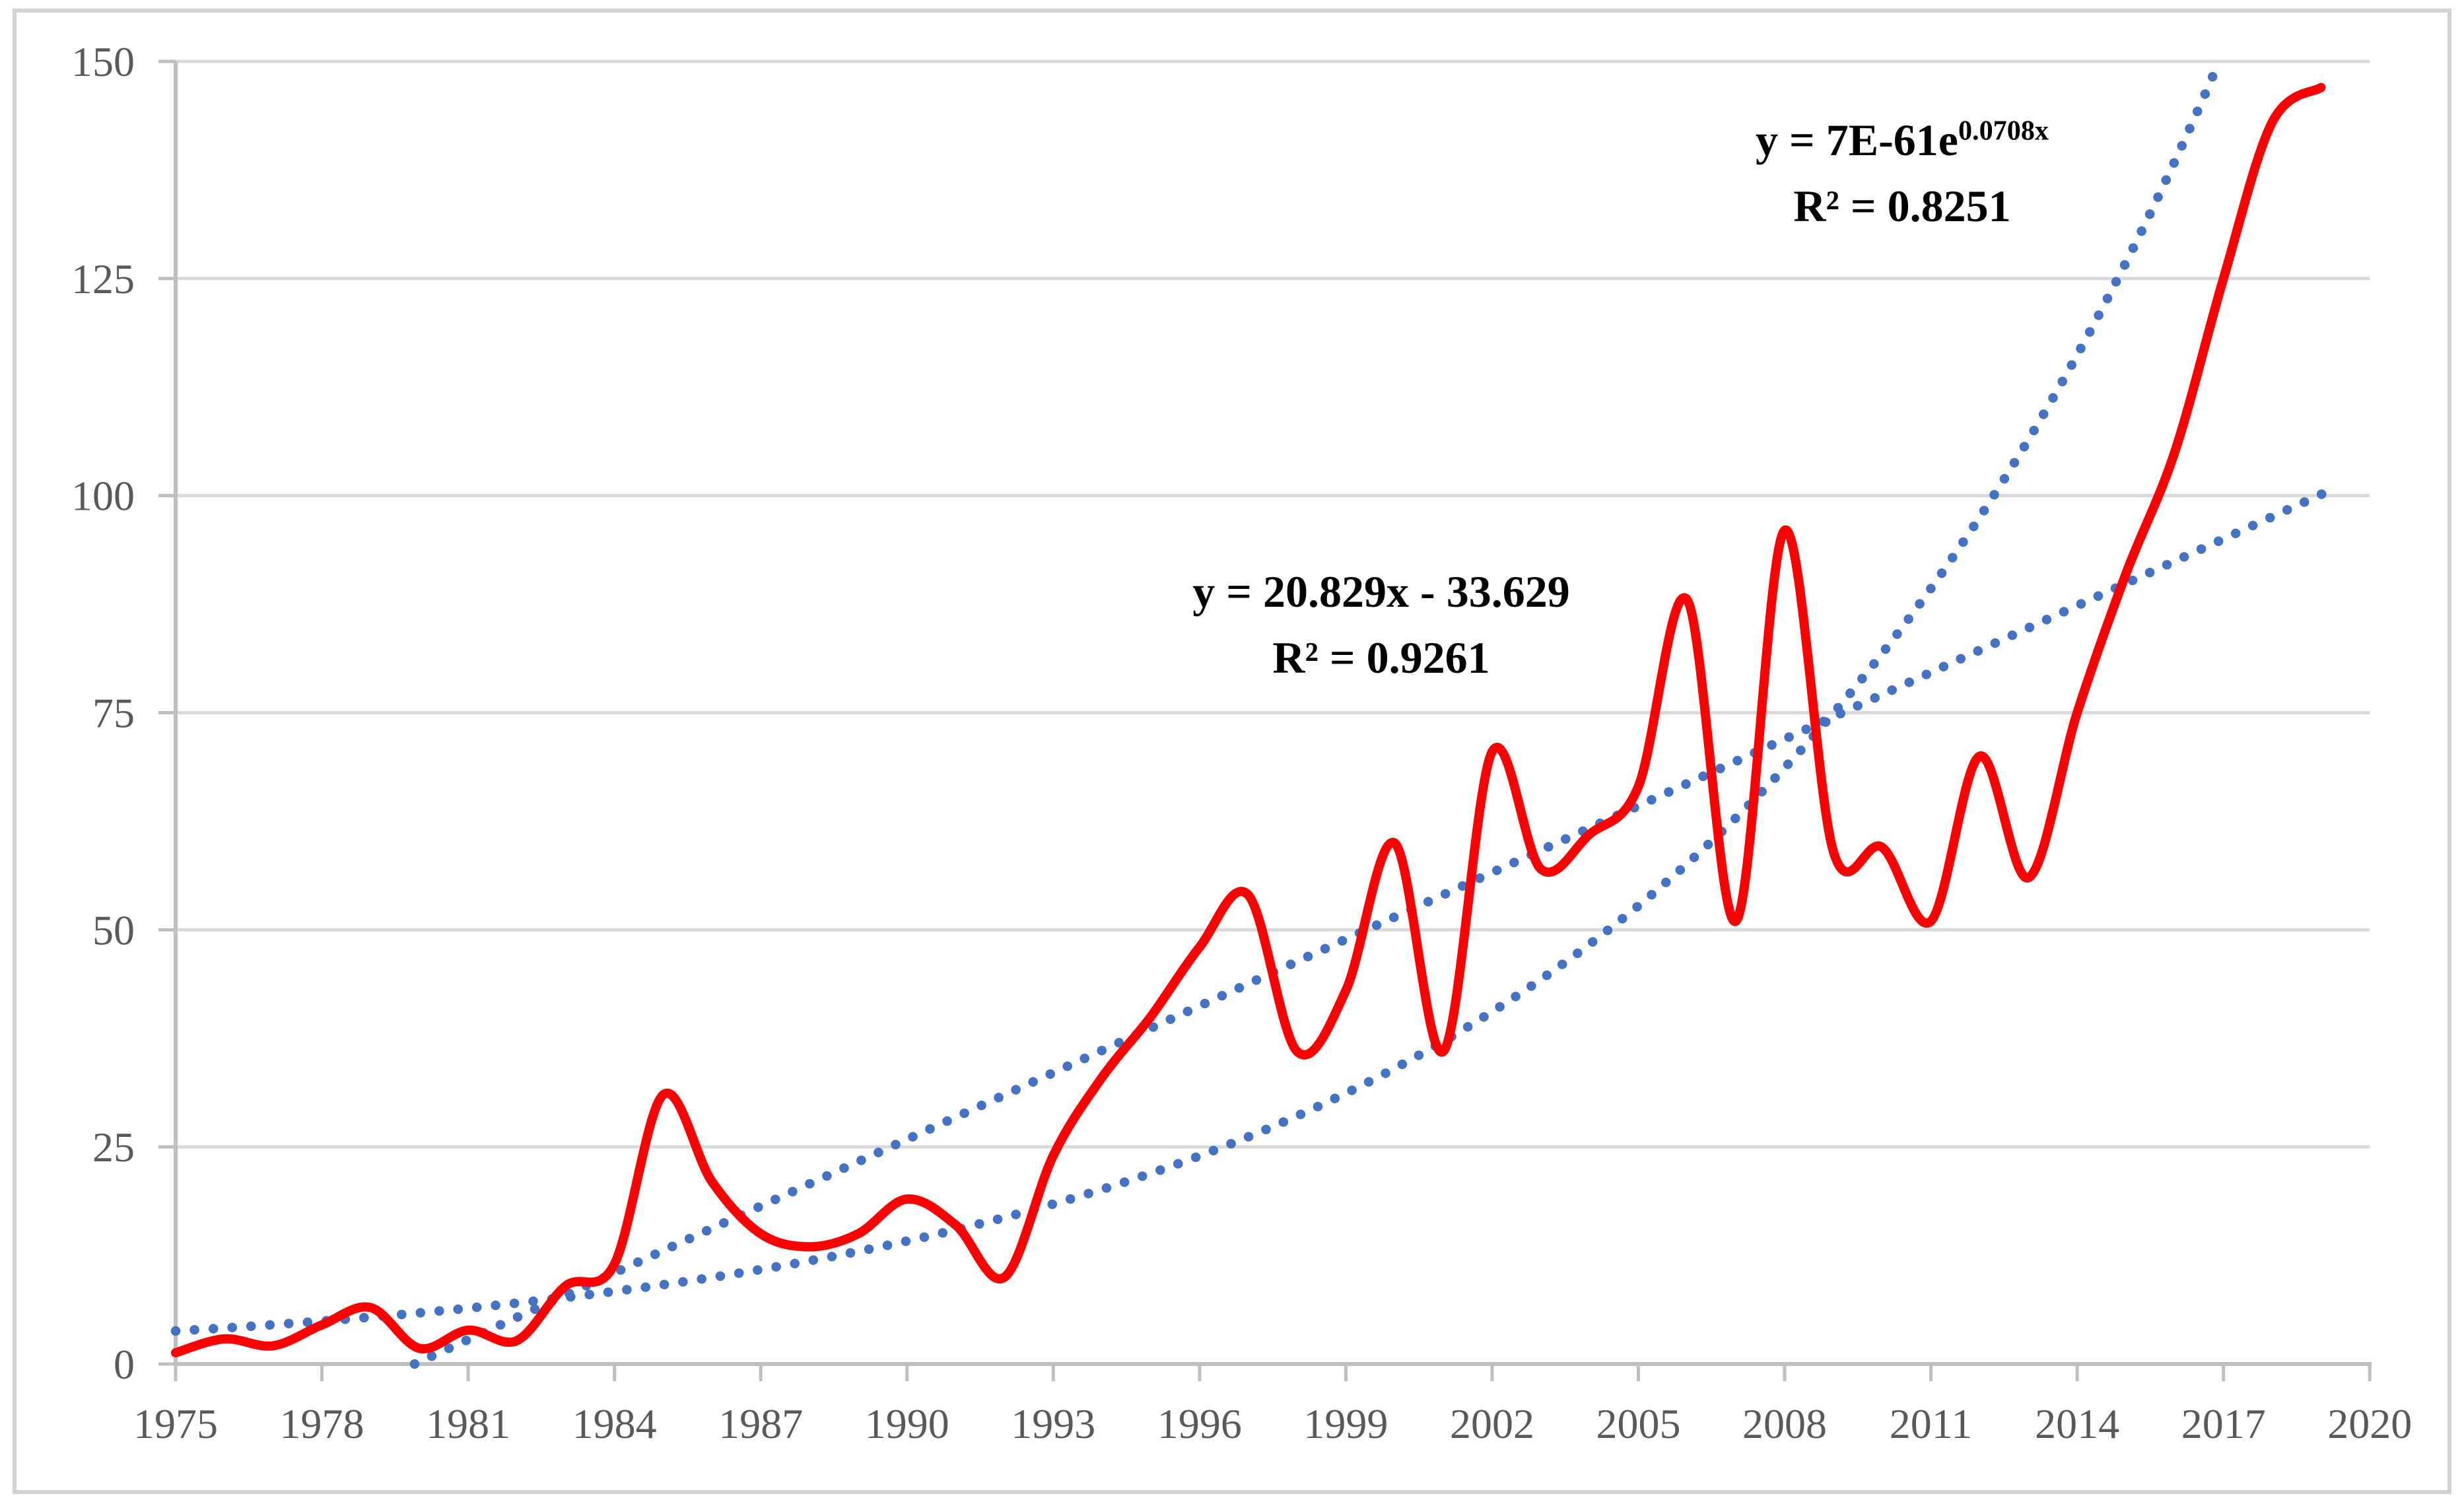  What do you see at coordinates (2369, 1423) in the screenshot?
I see `x-tick-label-2020: 2020` at bounding box center [2369, 1423].